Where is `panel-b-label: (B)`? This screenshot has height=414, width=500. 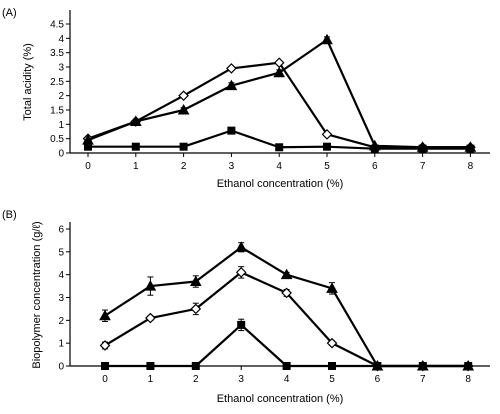
panel-b-label: (B) is located at coordinates (9, 215).